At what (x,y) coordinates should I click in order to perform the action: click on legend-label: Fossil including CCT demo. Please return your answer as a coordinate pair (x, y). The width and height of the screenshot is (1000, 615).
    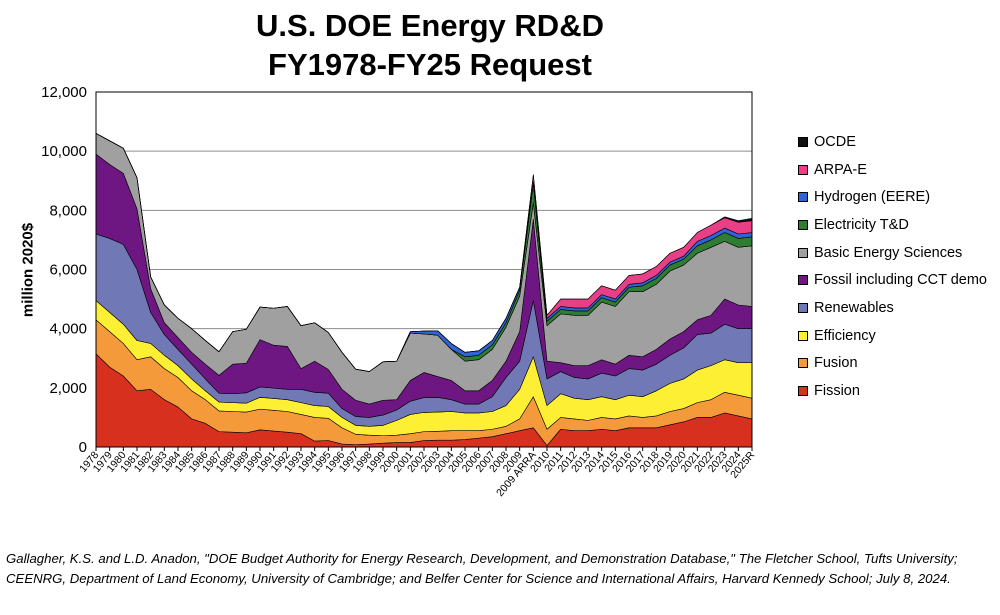
    Looking at the image, I should click on (900, 280).